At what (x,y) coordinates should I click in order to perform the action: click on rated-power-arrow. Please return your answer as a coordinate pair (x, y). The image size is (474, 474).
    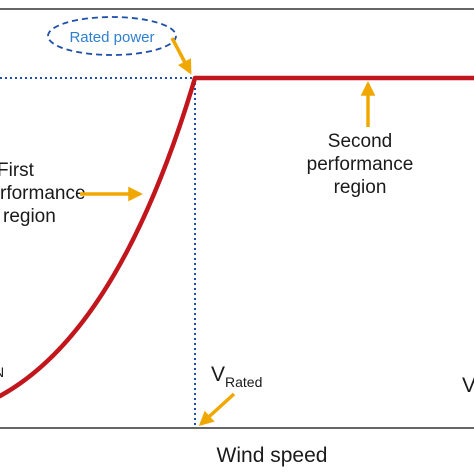
    Looking at the image, I should click on (181, 56).